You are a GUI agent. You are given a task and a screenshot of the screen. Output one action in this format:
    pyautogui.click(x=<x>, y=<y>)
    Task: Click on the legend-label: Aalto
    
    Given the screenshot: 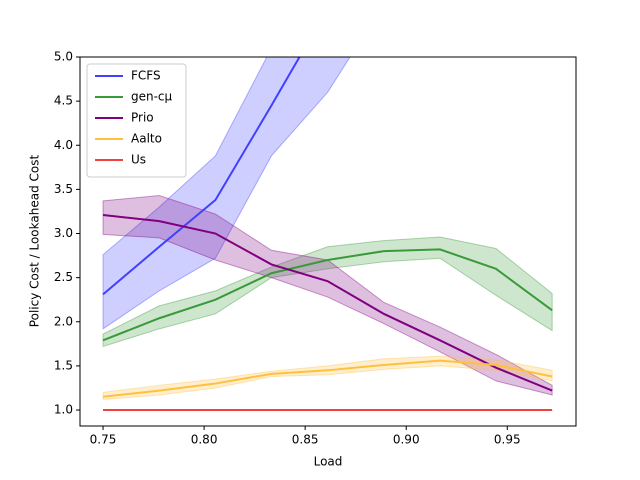 What is the action you would take?
    pyautogui.click(x=146, y=139)
    